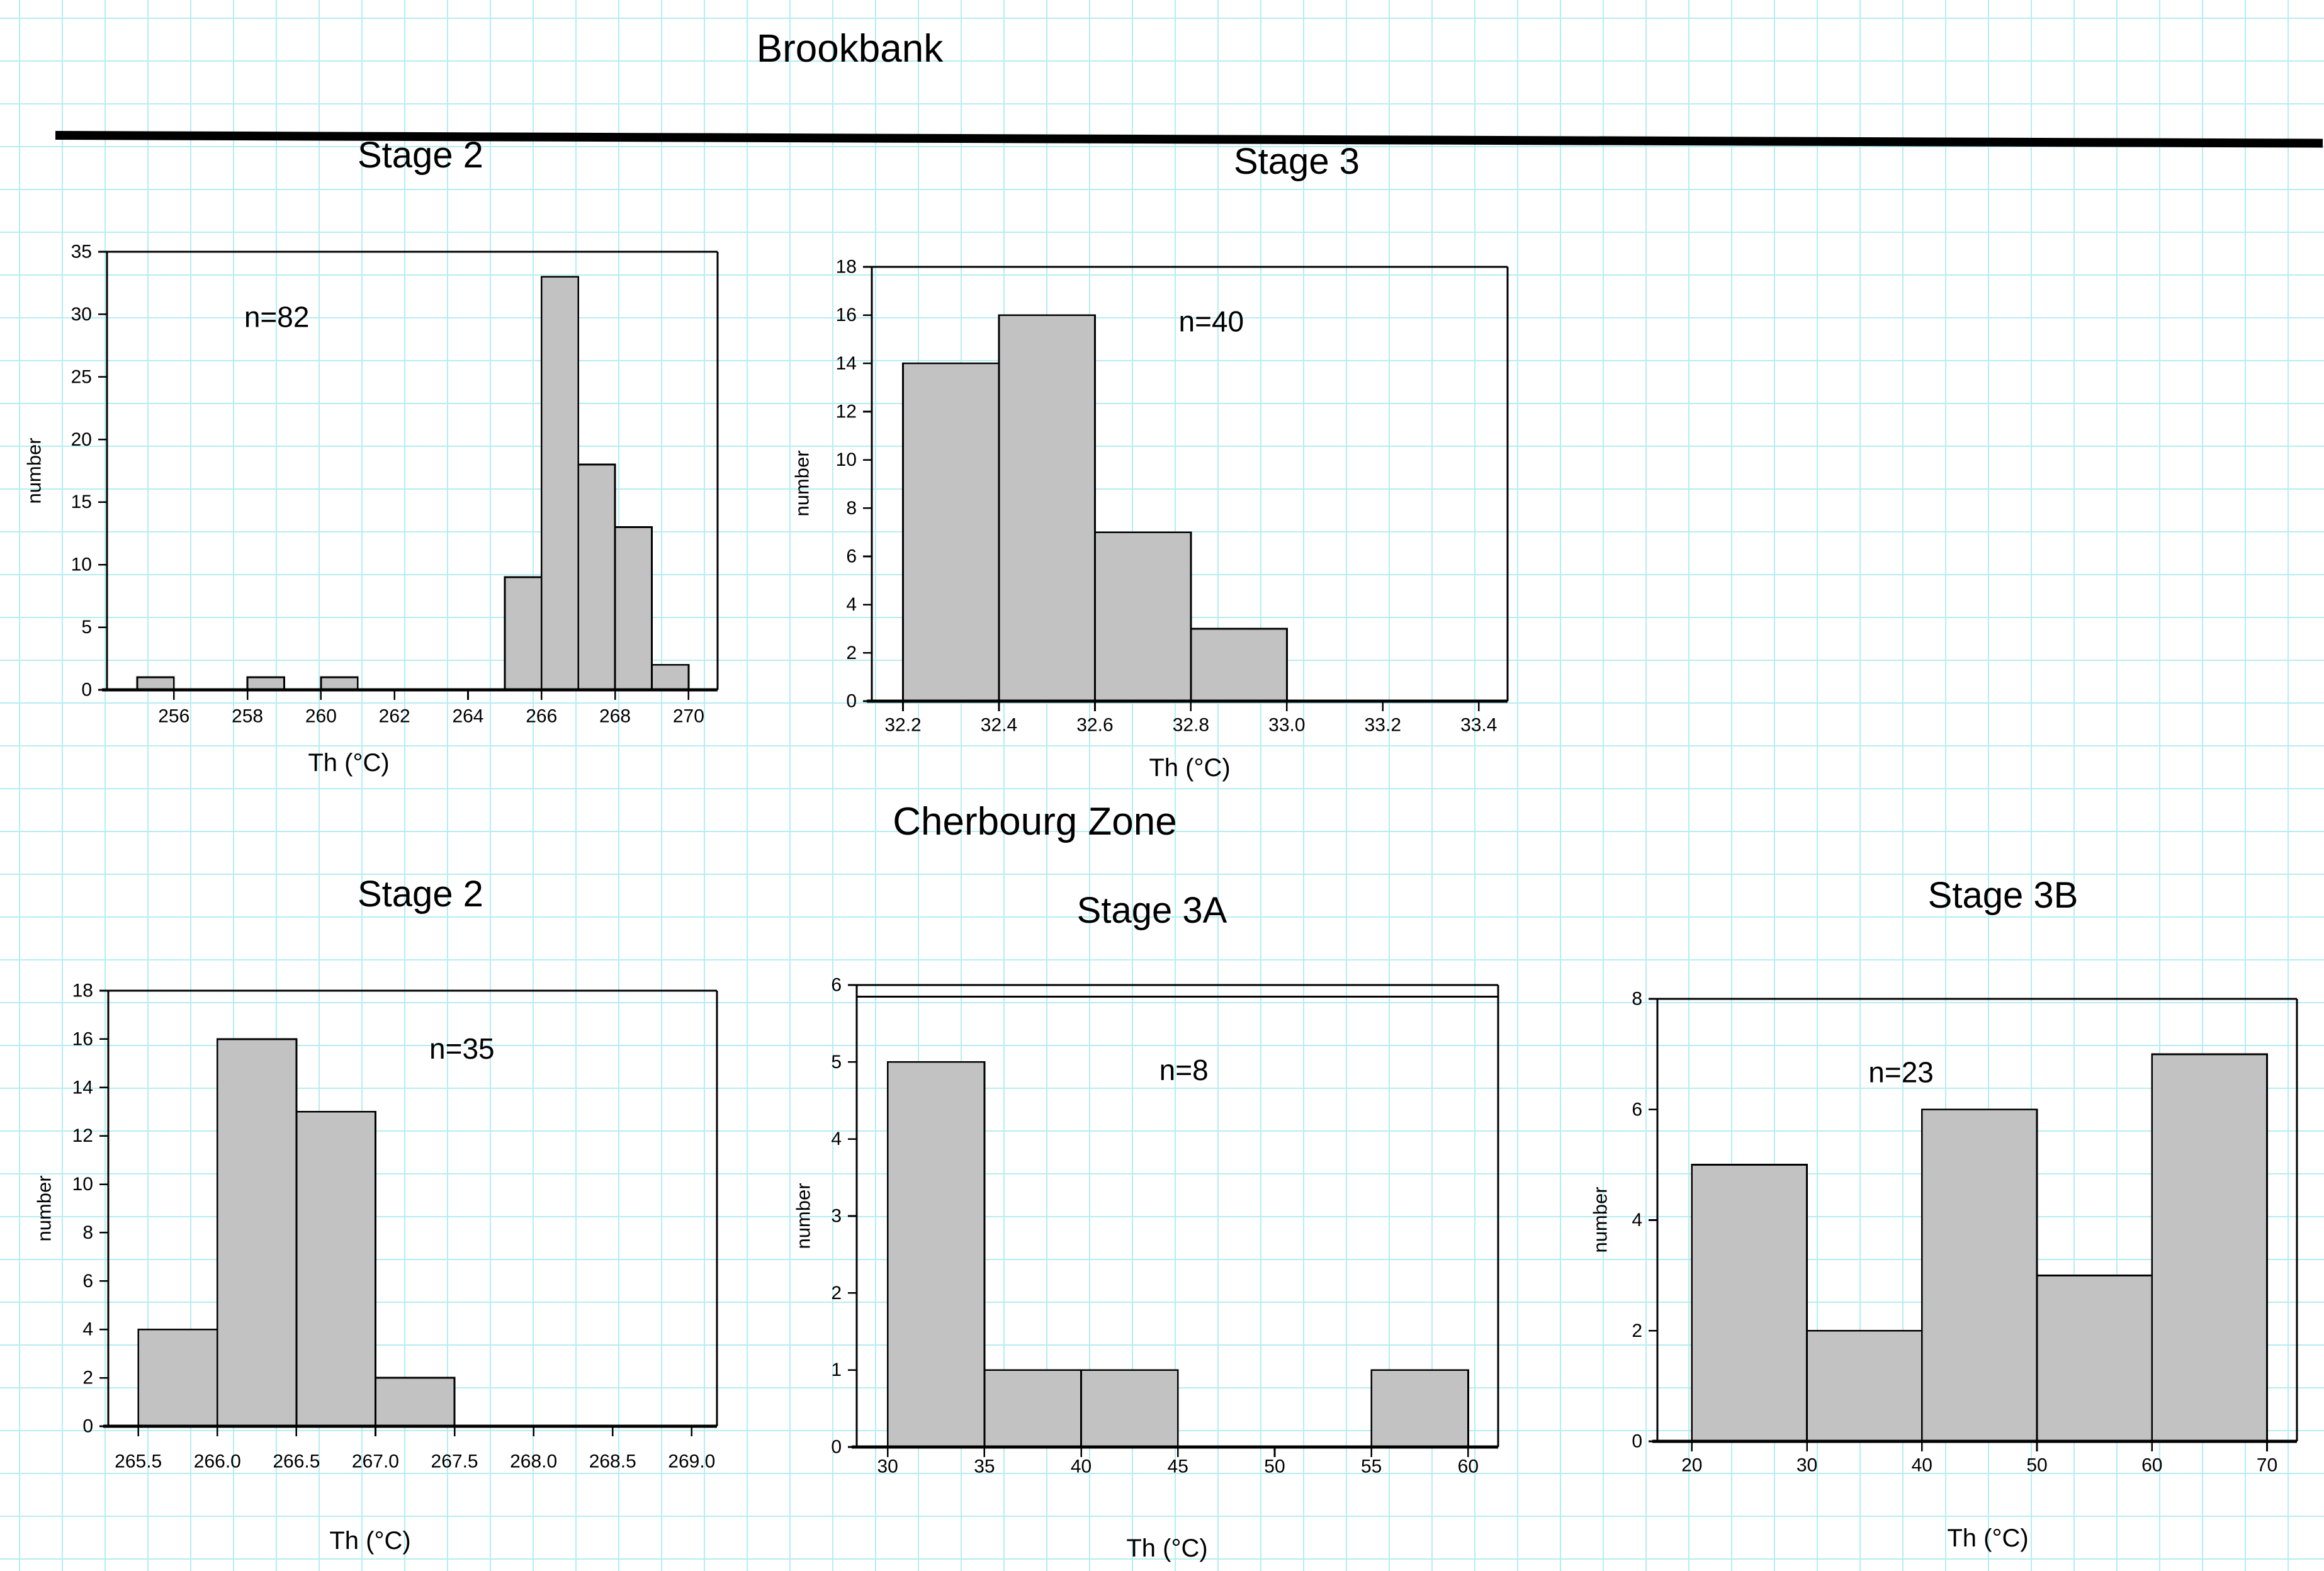 This screenshot has width=2324, height=1571. What do you see at coordinates (541, 716) in the screenshot?
I see `x-tick-label: 266` at bounding box center [541, 716].